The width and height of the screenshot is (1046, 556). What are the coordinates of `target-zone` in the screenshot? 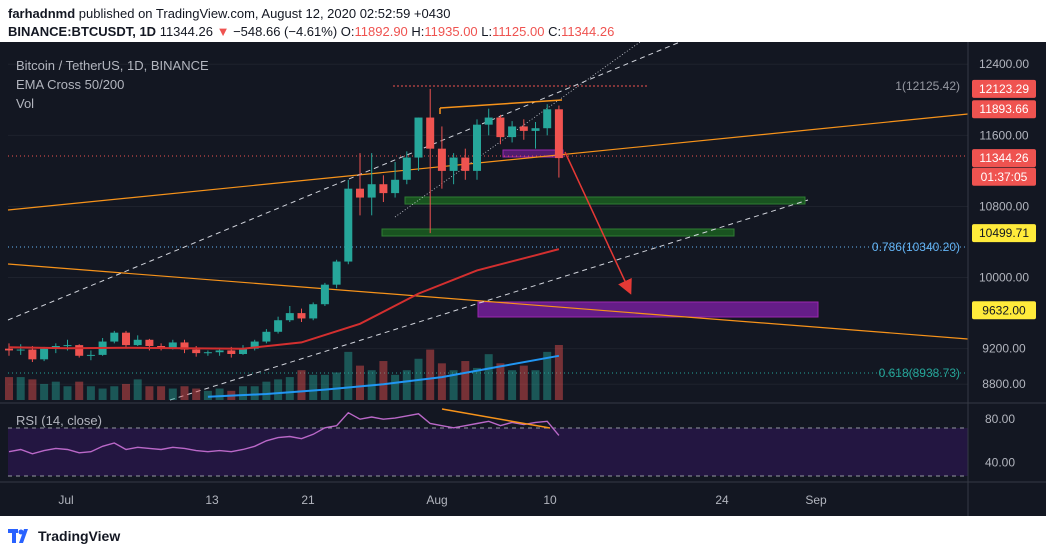 It's located at (648, 309).